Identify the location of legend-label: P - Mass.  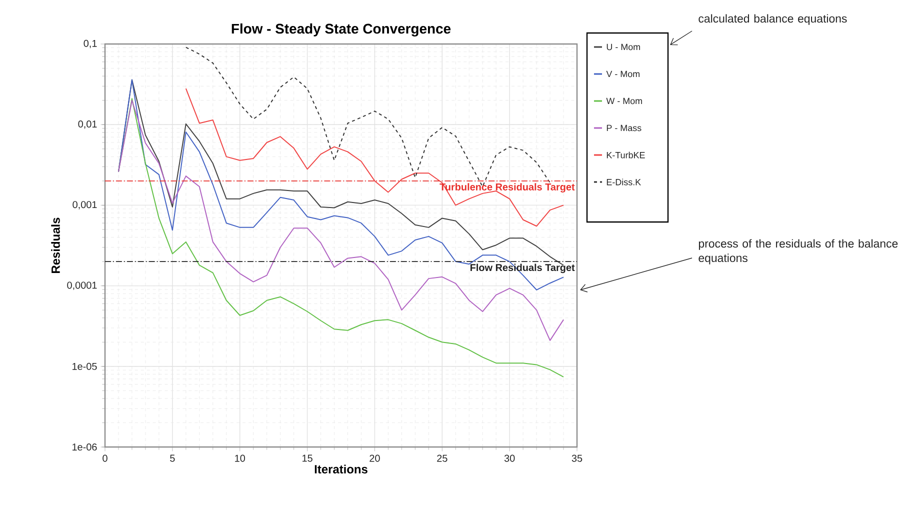
(624, 128).